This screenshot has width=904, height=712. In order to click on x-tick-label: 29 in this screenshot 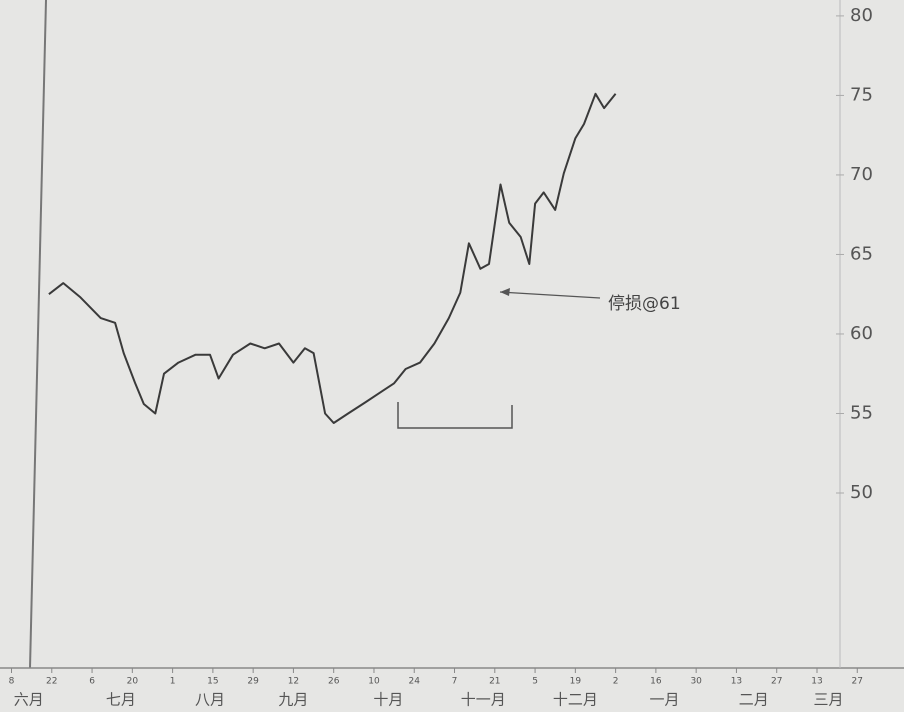, I will do `click(253, 682)`.